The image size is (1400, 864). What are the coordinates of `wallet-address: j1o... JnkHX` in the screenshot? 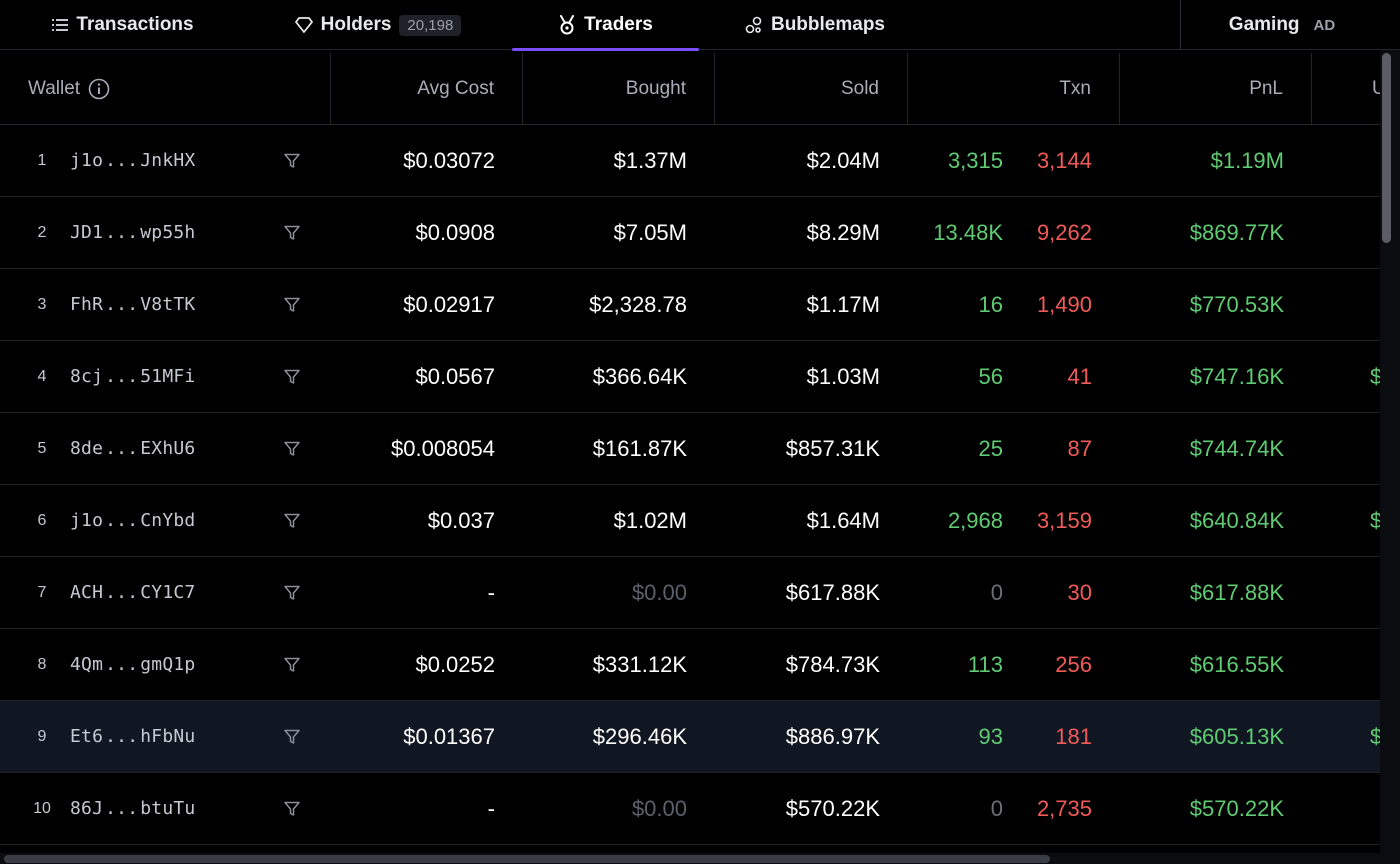 It's located at (132, 160).